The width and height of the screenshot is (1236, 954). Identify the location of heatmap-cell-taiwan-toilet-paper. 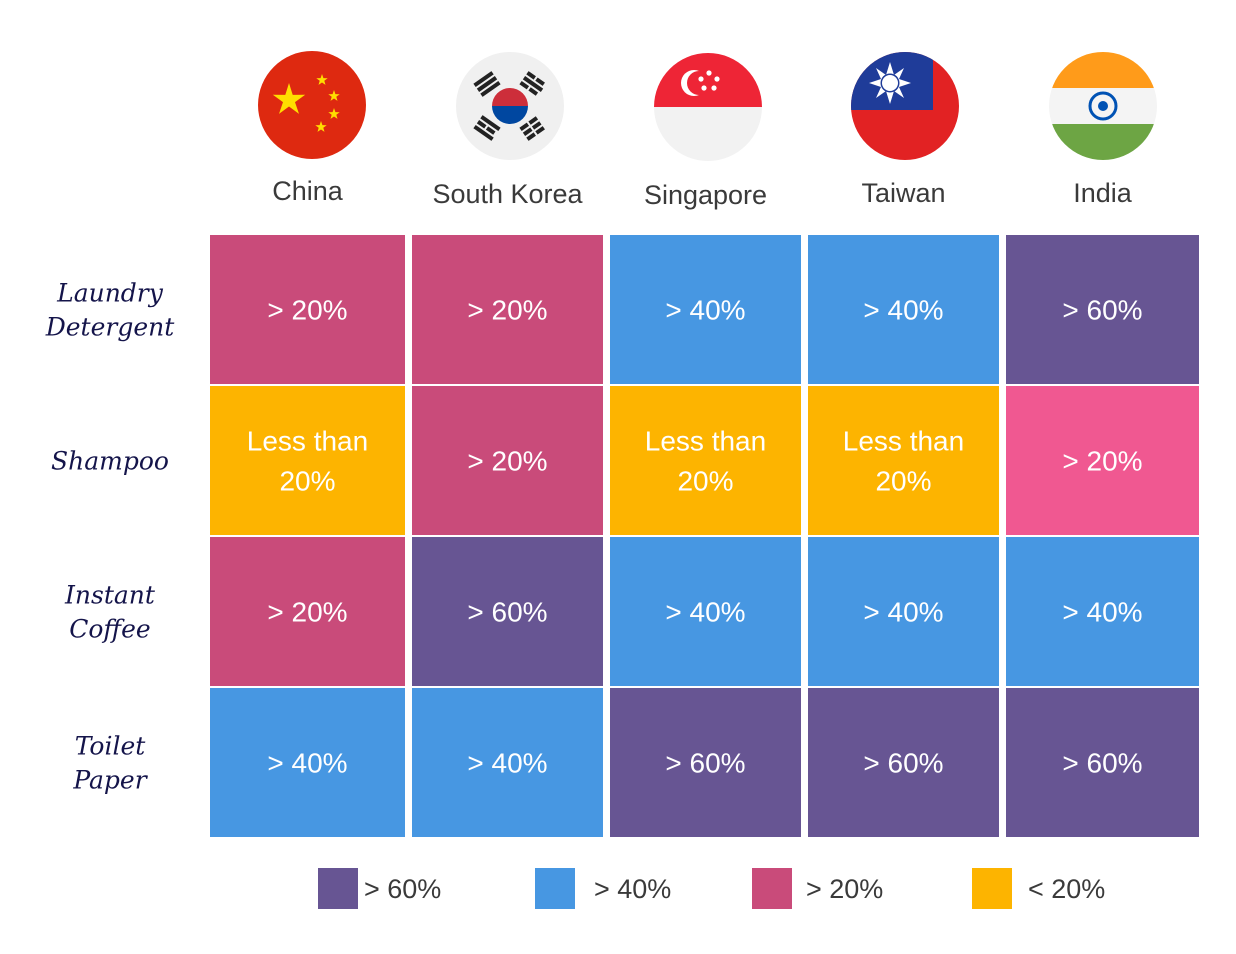
(903, 762).